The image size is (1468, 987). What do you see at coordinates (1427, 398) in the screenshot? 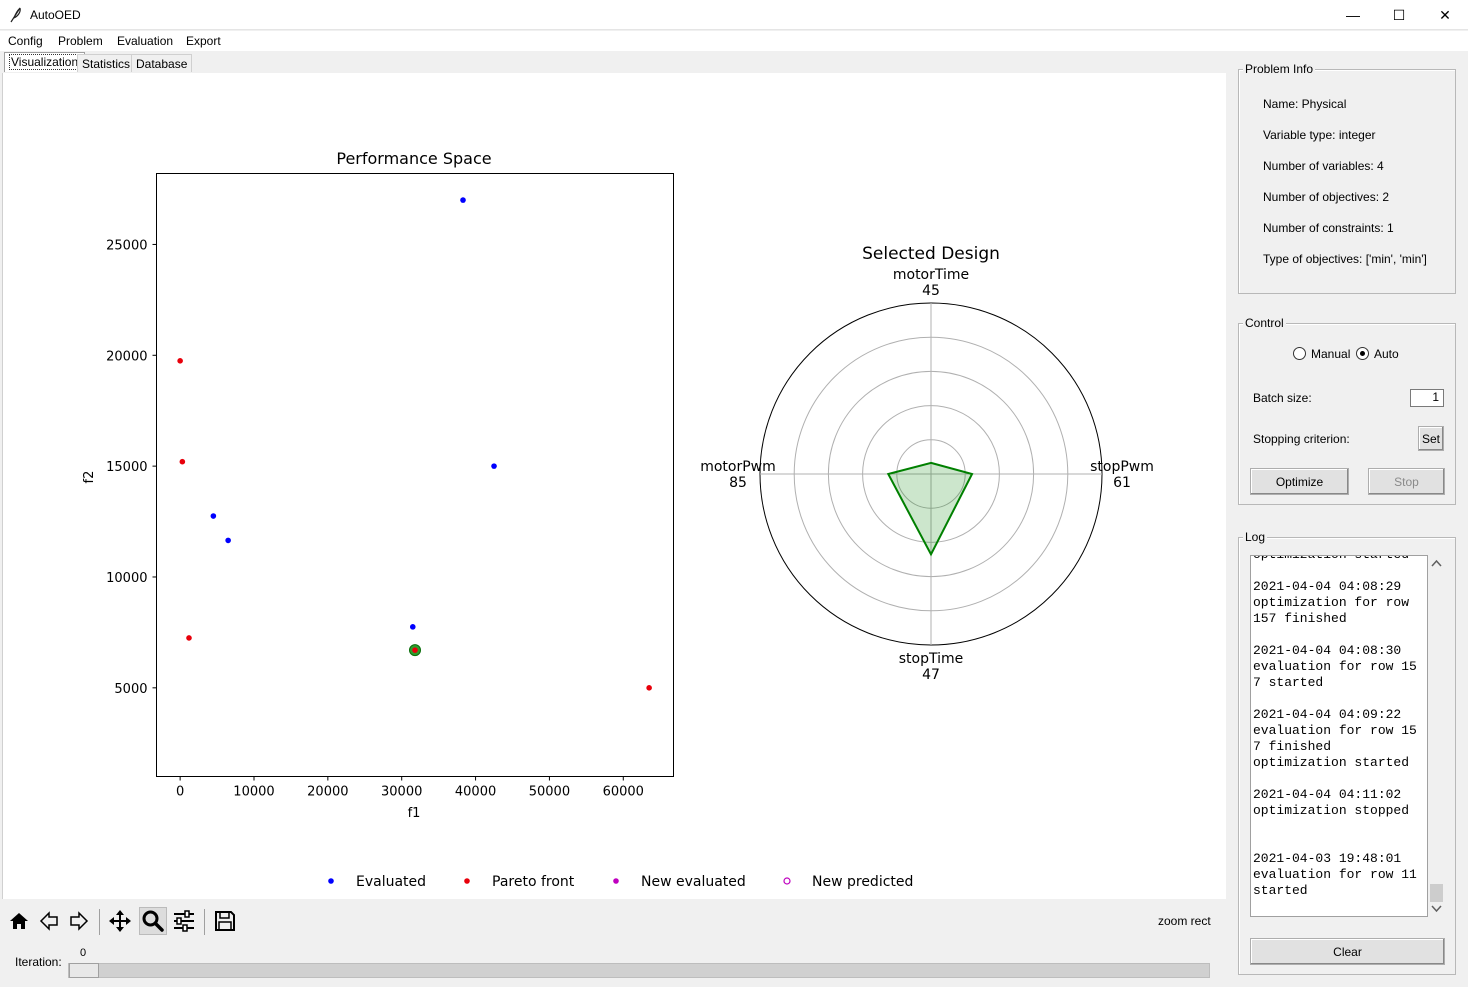
I see `batch-size-input: 1` at bounding box center [1427, 398].